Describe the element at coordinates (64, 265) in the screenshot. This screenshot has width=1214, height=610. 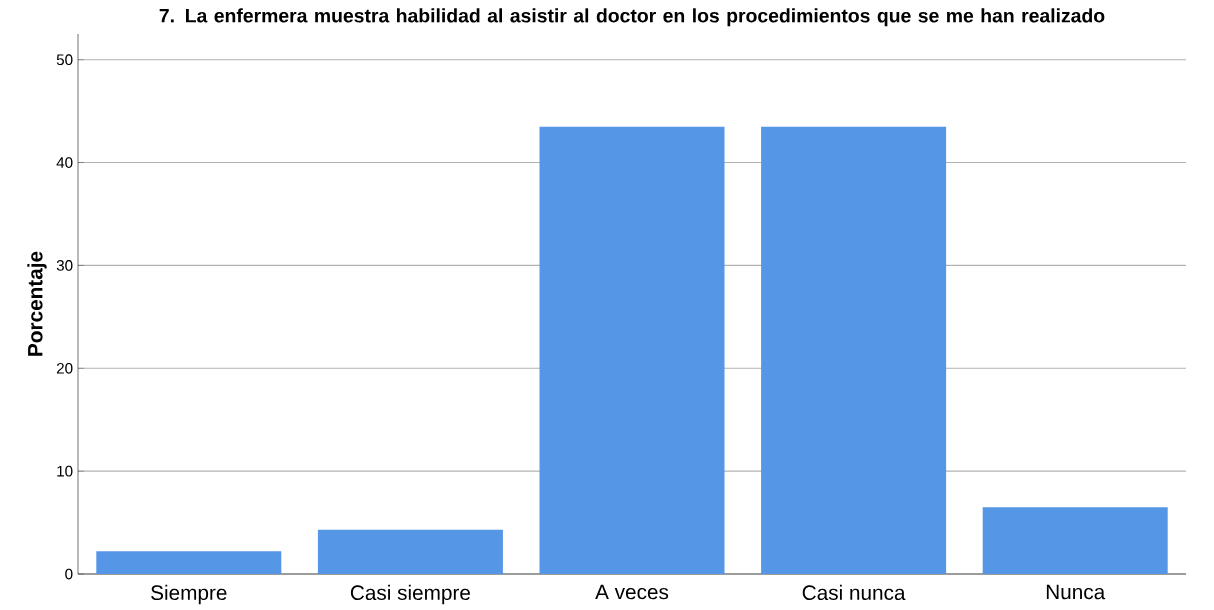
I see `y-tick-label: 30` at that location.